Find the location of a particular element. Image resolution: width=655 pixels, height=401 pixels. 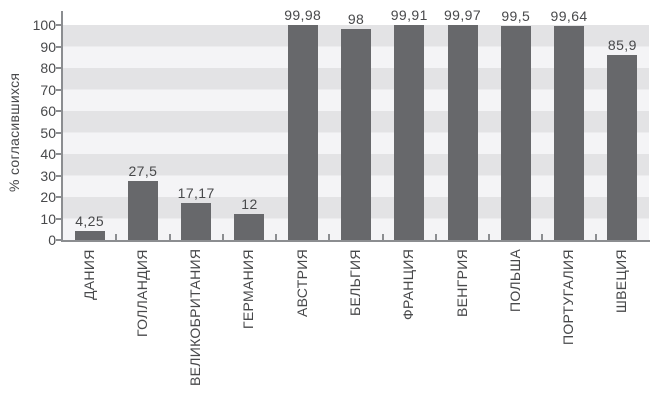

value-label: 85,9 is located at coordinates (622, 45).